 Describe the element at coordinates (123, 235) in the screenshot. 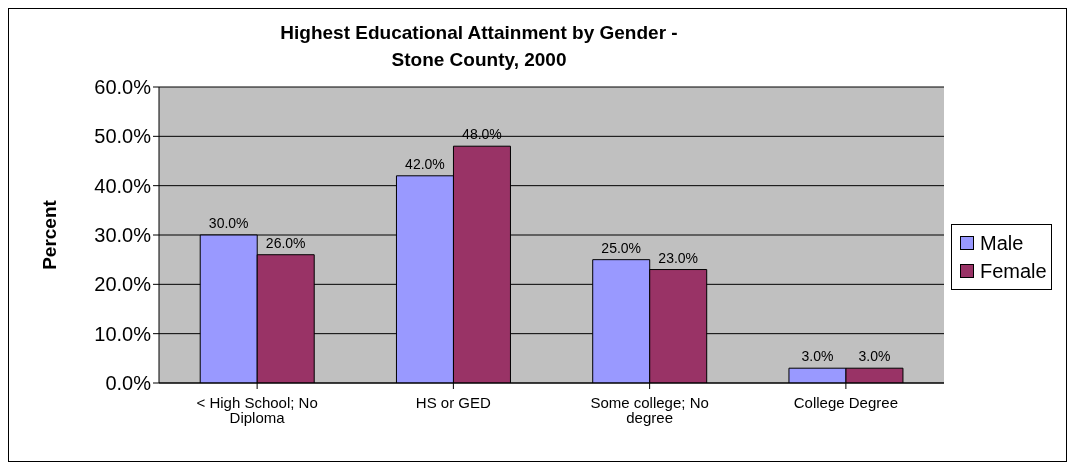

I see `y-tick-label: 30.0%` at that location.